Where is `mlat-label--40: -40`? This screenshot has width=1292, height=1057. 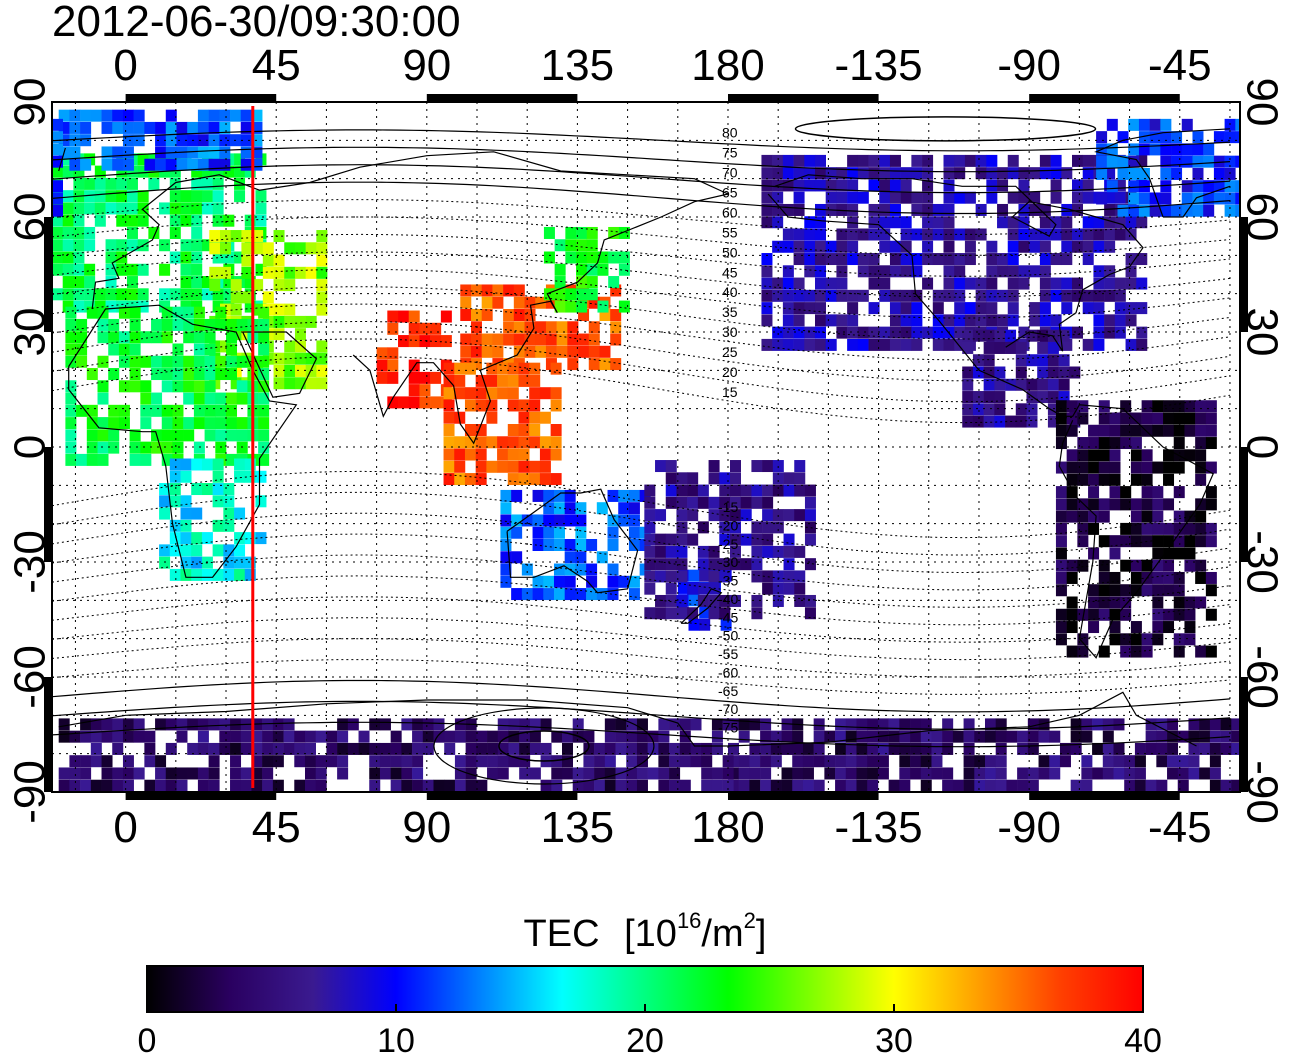
mlat-label--40: -40 is located at coordinates (728, 599).